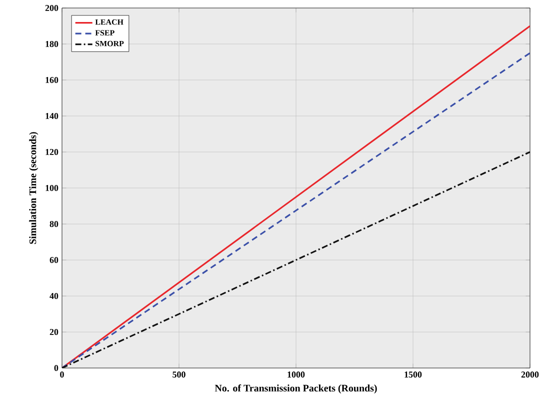 The image size is (546, 410). Describe the element at coordinates (296, 375) in the screenshot. I see `x-tick-label: 1000` at that location.